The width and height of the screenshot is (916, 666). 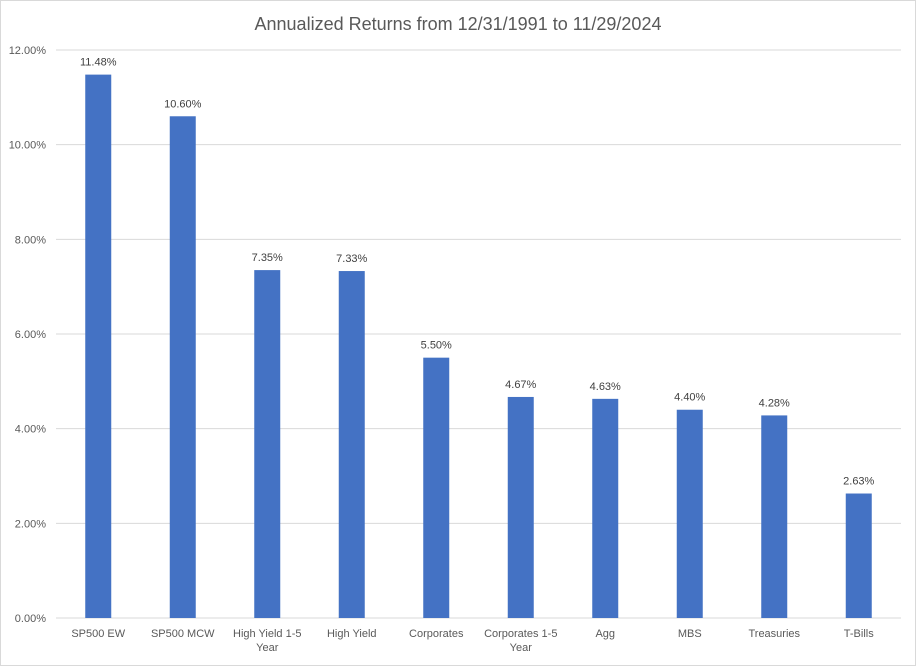 I want to click on x-tick-label: SP500 EW, so click(x=98, y=634).